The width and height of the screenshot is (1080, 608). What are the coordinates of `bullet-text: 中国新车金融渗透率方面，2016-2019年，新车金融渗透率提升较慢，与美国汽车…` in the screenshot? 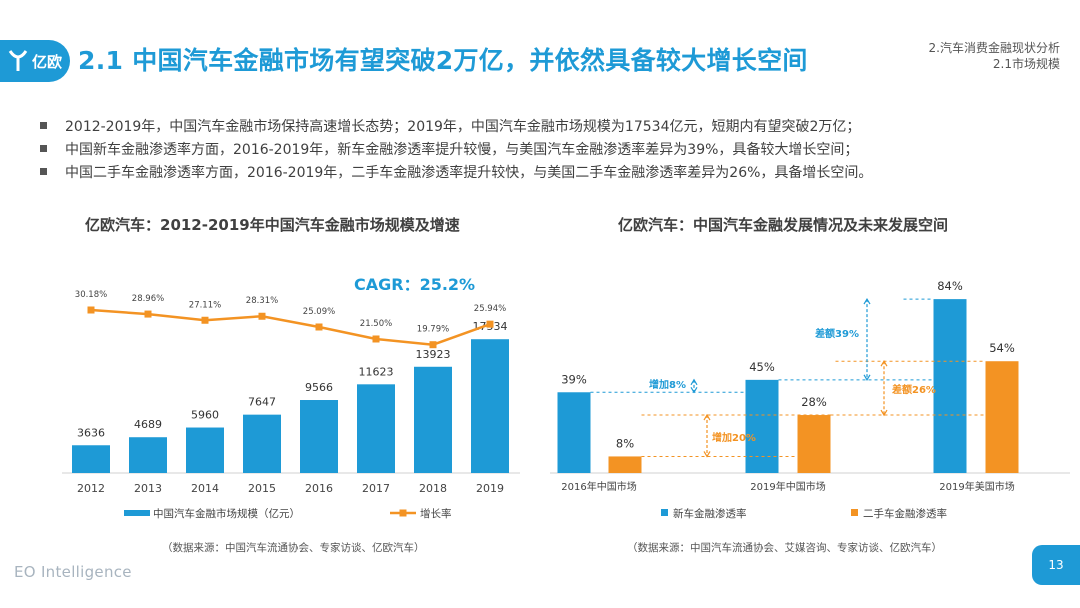 It's located at (462, 149).